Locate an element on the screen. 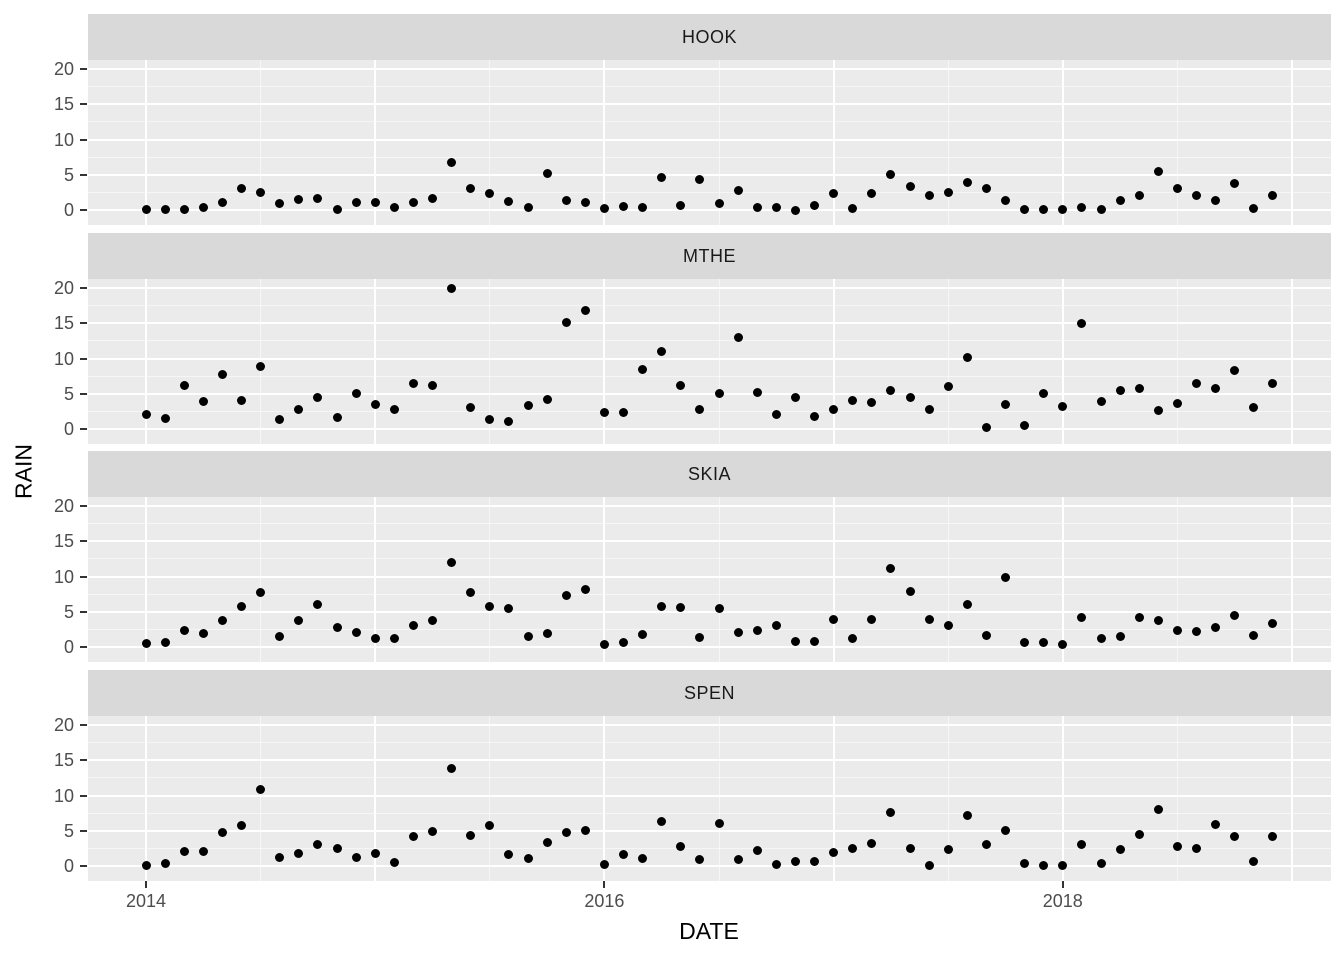 This screenshot has height=960, width=1344. x-tick-mark is located at coordinates (146, 884).